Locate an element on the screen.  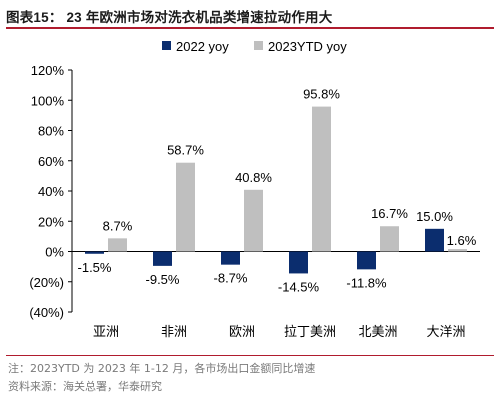
data-label: 1.6% is located at coordinates (462, 240).